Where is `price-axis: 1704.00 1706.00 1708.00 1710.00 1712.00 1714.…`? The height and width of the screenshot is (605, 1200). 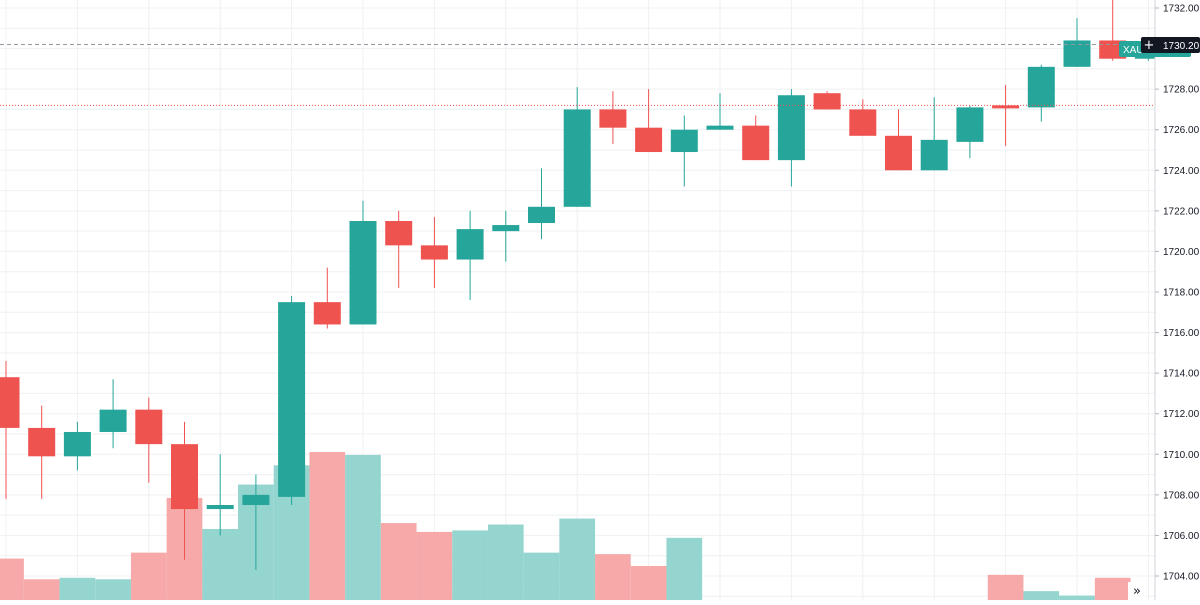
price-axis: 1704.00 1706.00 1708.00 1710.00 1712.00 1714.… is located at coordinates (1177, 300).